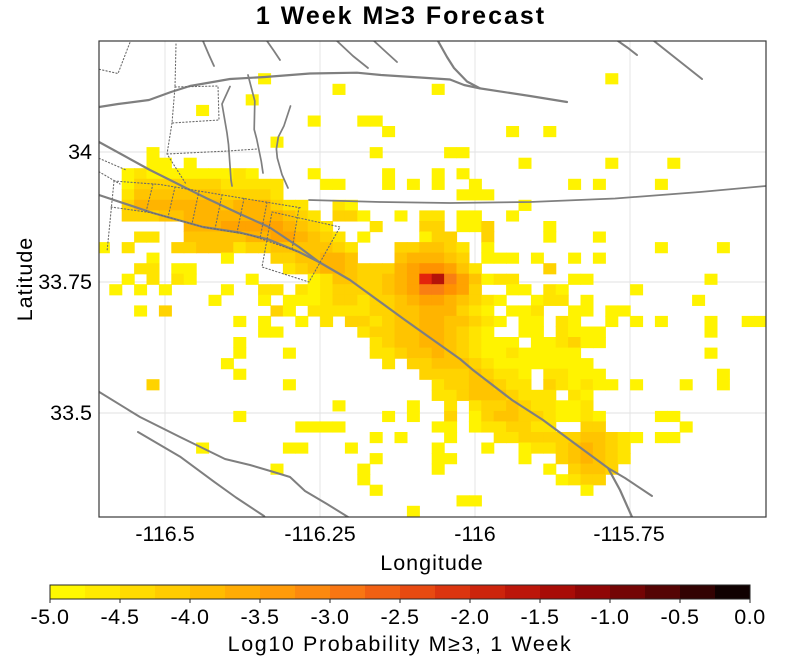 The image size is (800, 665). Describe the element at coordinates (259, 617) in the screenshot. I see `svg-text: -3.5` at that location.